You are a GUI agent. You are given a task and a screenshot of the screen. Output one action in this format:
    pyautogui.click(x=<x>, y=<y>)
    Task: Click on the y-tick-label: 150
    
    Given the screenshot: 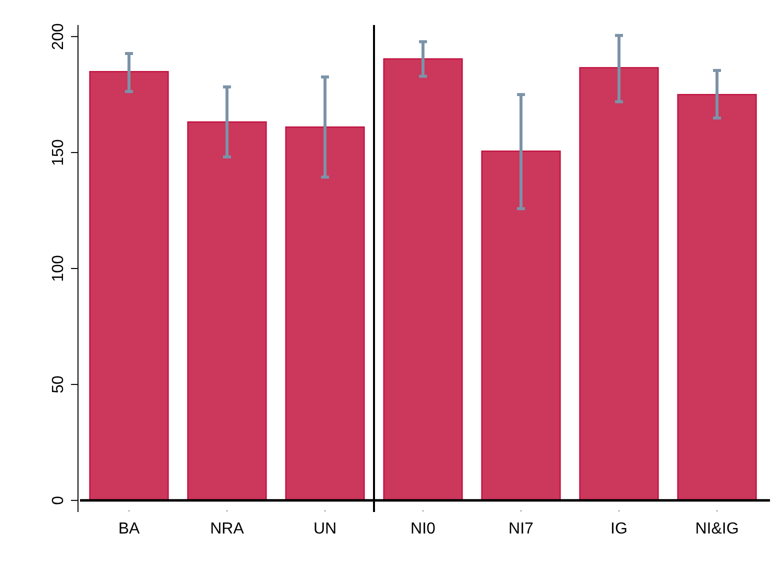 What is the action you would take?
    pyautogui.click(x=58, y=152)
    